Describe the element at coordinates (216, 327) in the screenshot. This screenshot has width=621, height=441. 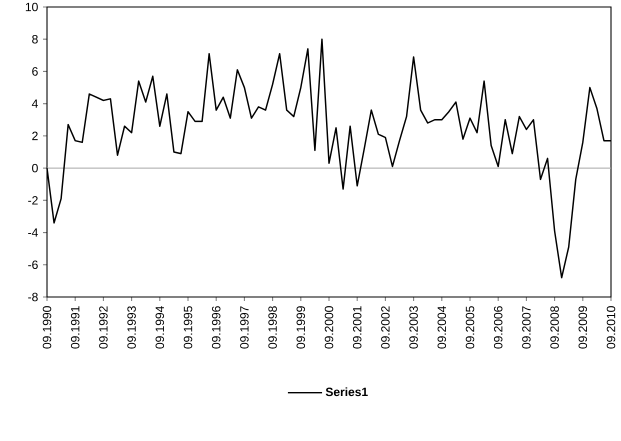
I see `x-tick-label: 09.1996` at that location.